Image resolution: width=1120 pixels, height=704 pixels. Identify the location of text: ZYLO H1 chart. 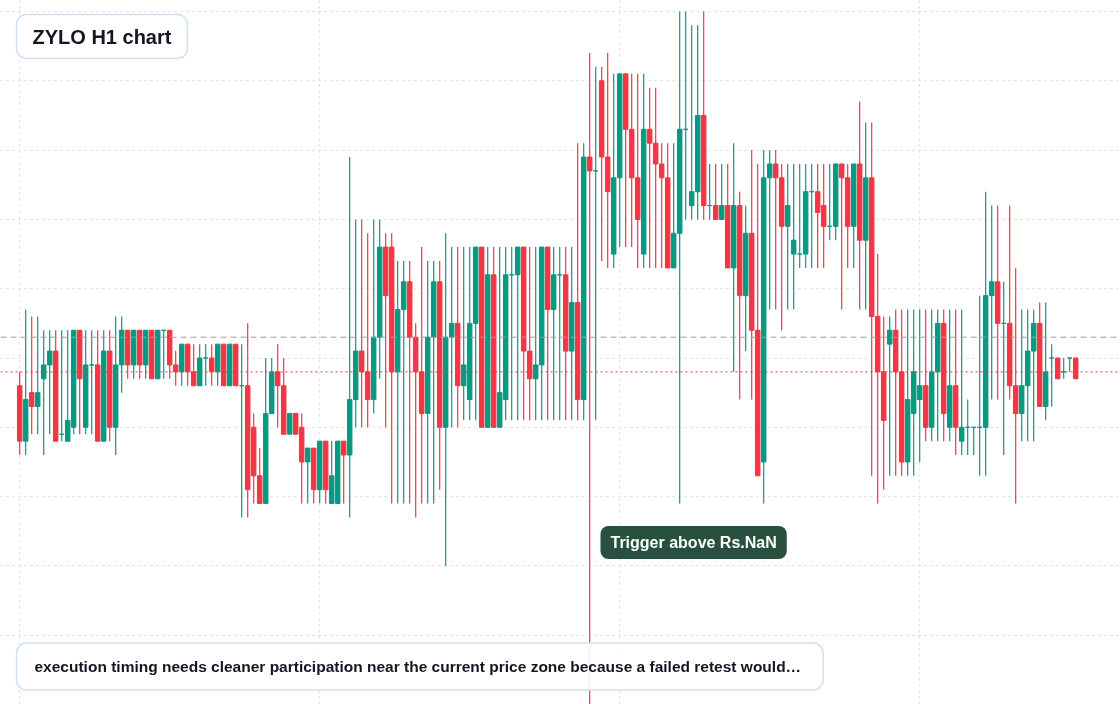
(102, 36).